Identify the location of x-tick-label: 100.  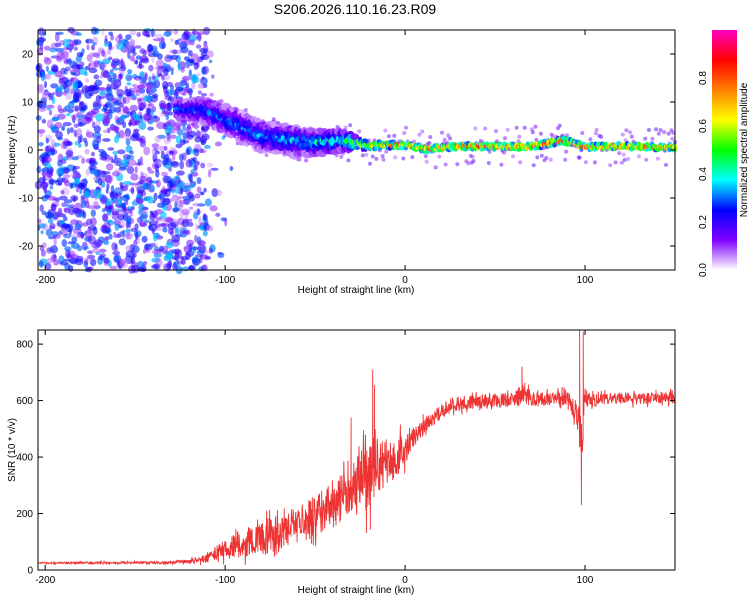
(585, 580).